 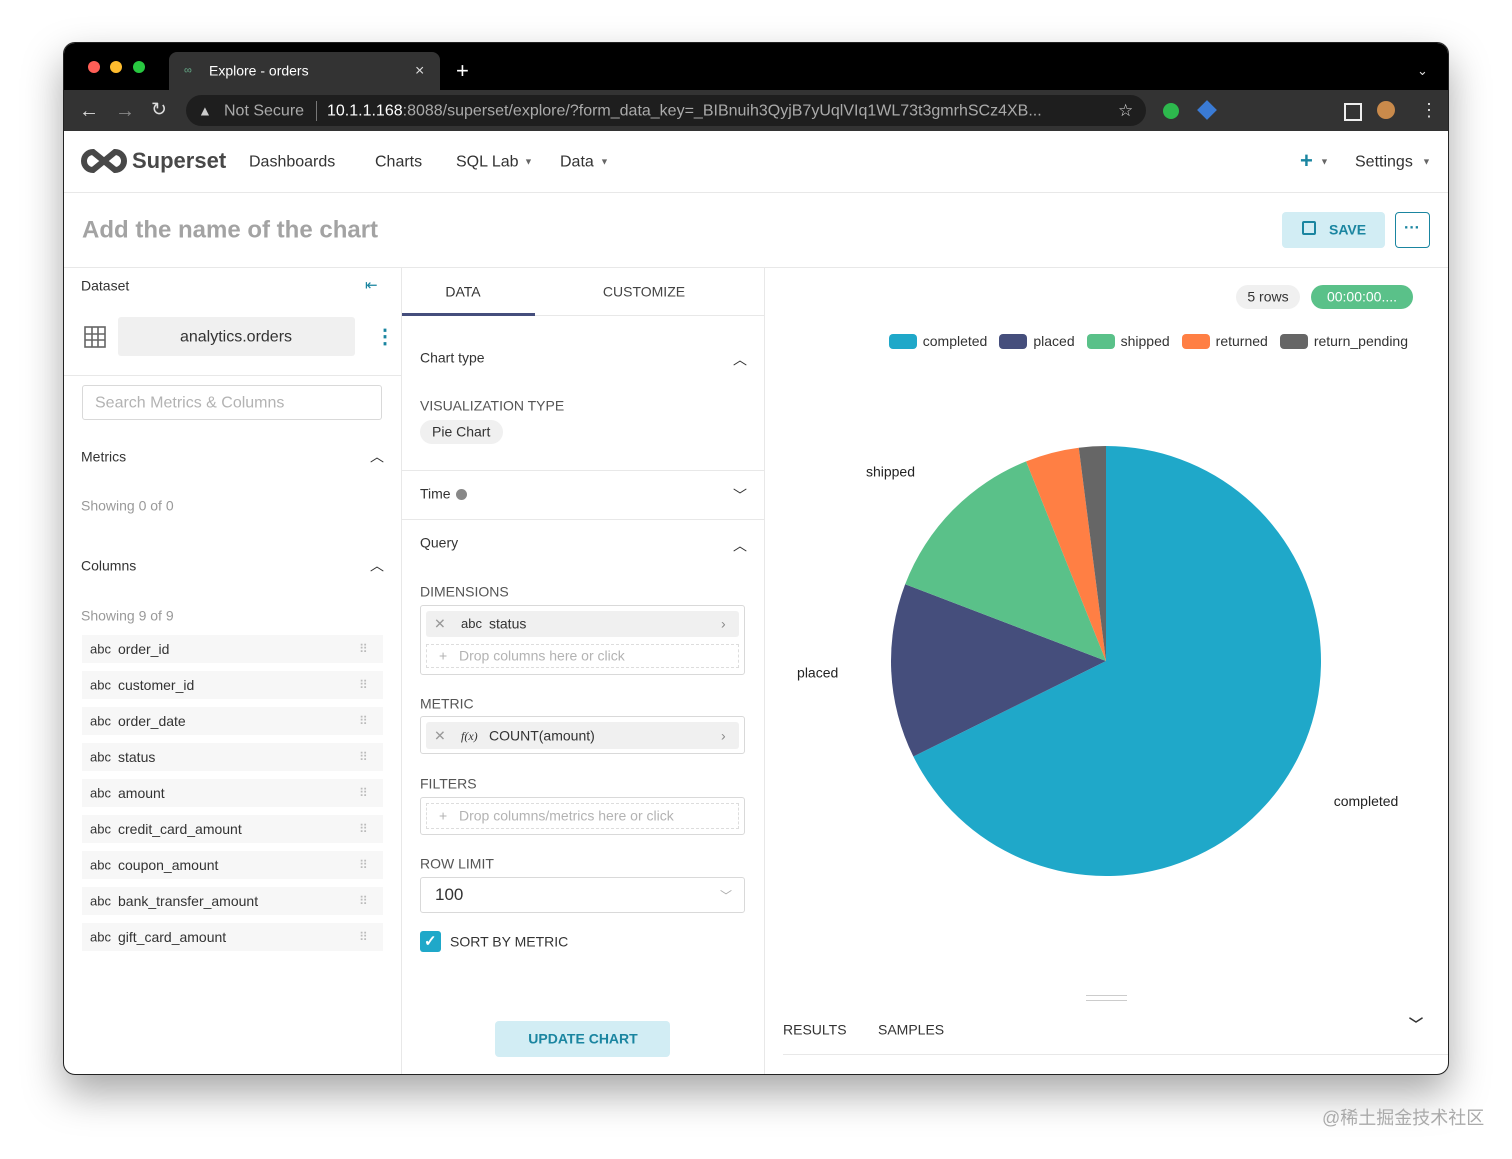 What do you see at coordinates (447, 703) in the screenshot?
I see `metric-label: METRIC` at bounding box center [447, 703].